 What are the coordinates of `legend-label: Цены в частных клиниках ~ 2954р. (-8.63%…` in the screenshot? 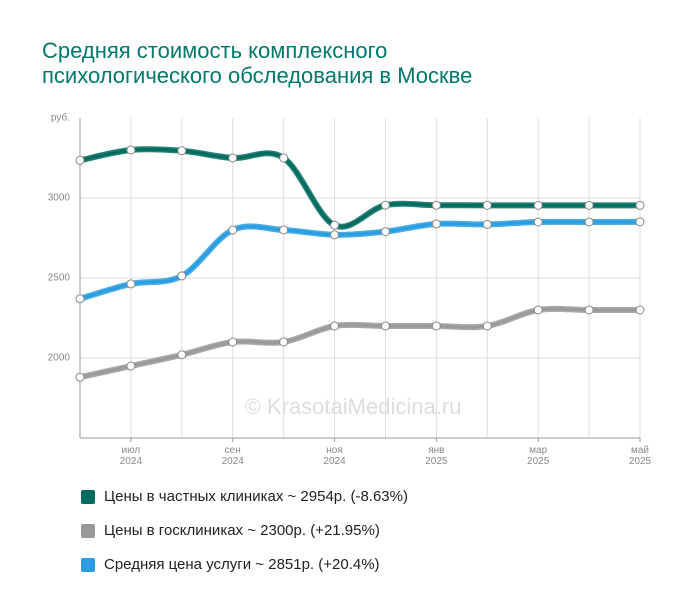 It's located at (256, 496).